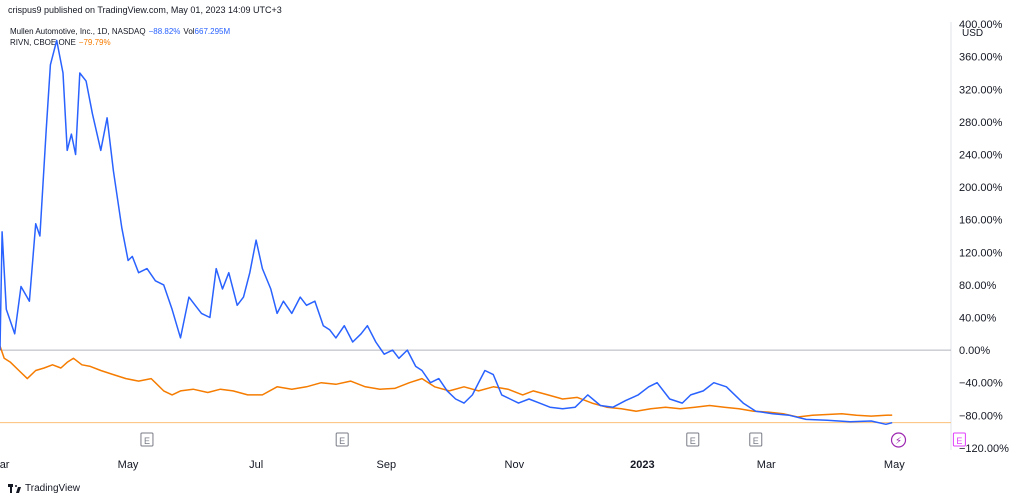 This screenshot has width=1024, height=503. Describe the element at coordinates (515, 465) in the screenshot. I see `x-tick-label: Nov` at that location.